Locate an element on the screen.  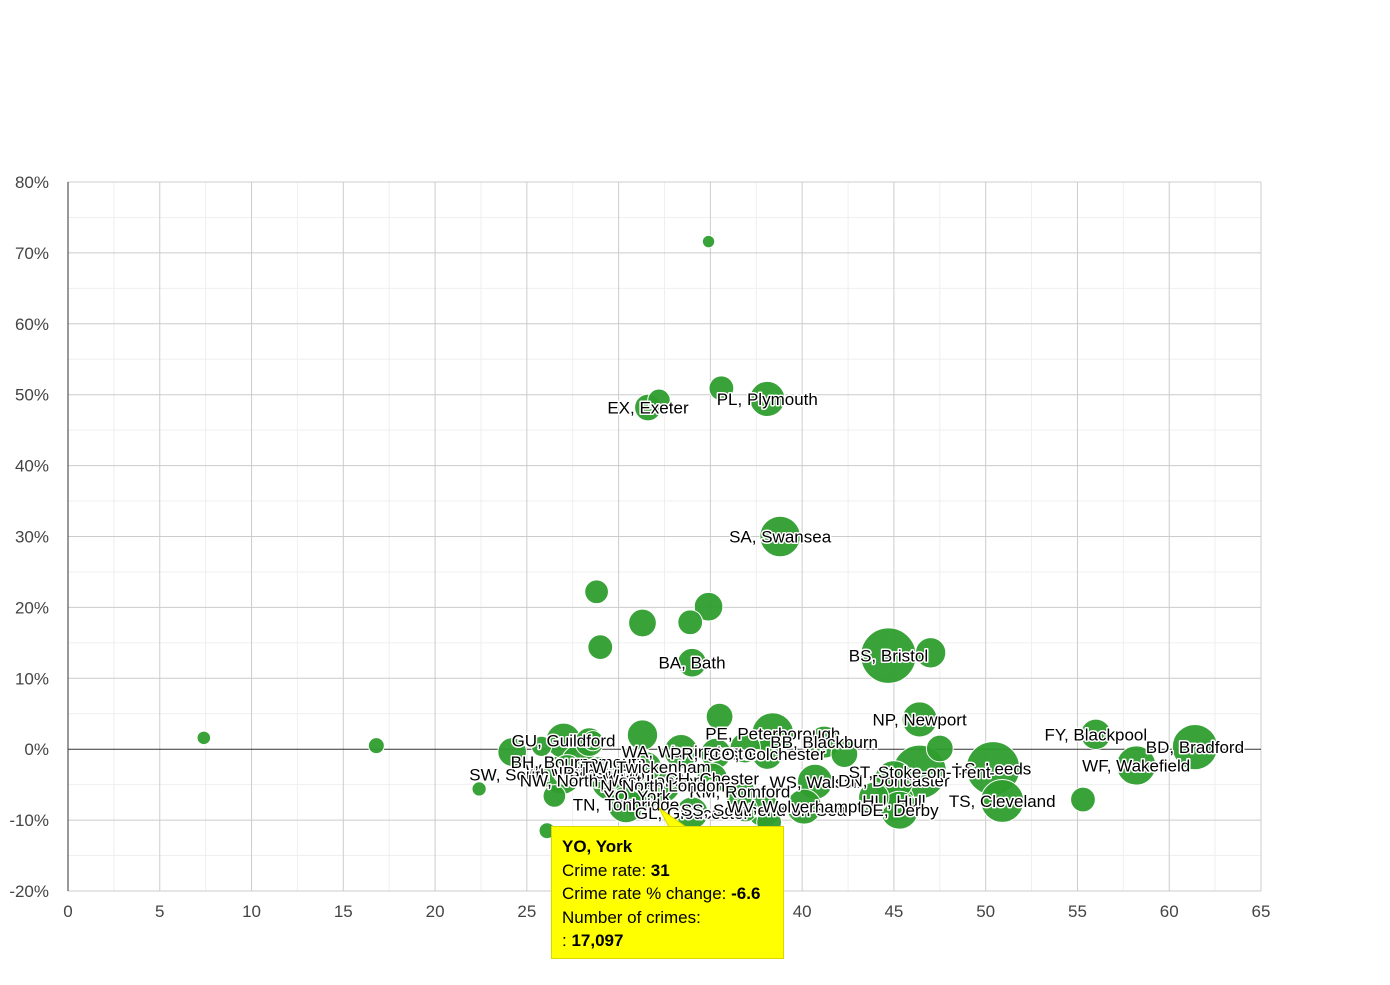
y-tick-label: 0% is located at coordinates (36, 749).